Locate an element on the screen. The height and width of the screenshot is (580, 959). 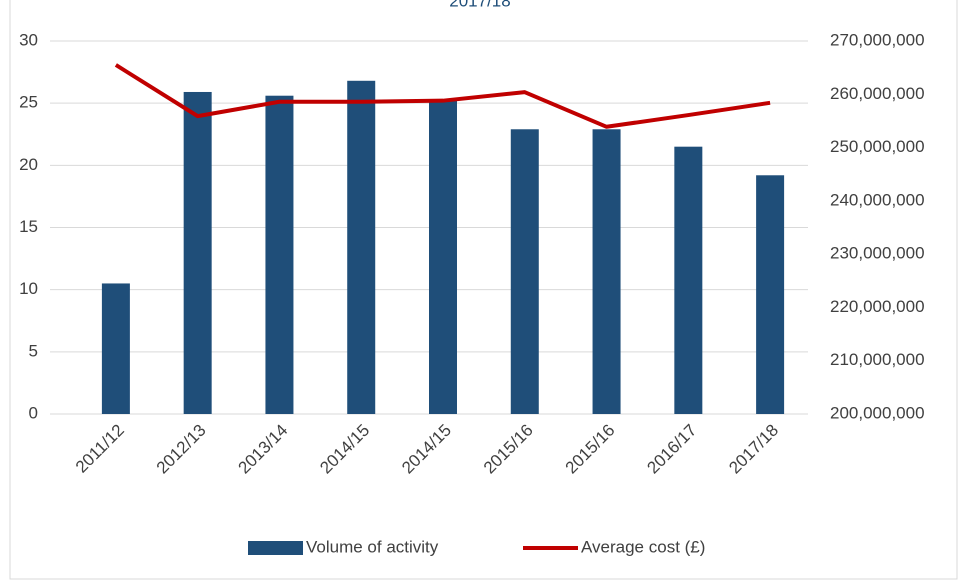
legend-label: Volume of activity is located at coordinates (372, 546).